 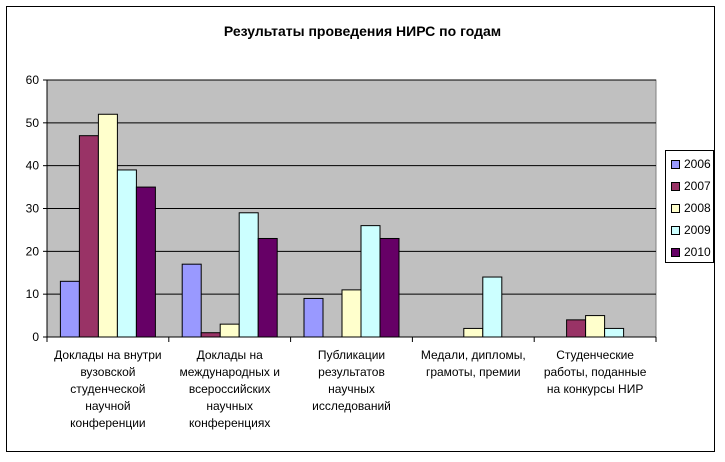 I want to click on chart-title: Результаты проведения НИРС по годам, so click(x=362, y=31).